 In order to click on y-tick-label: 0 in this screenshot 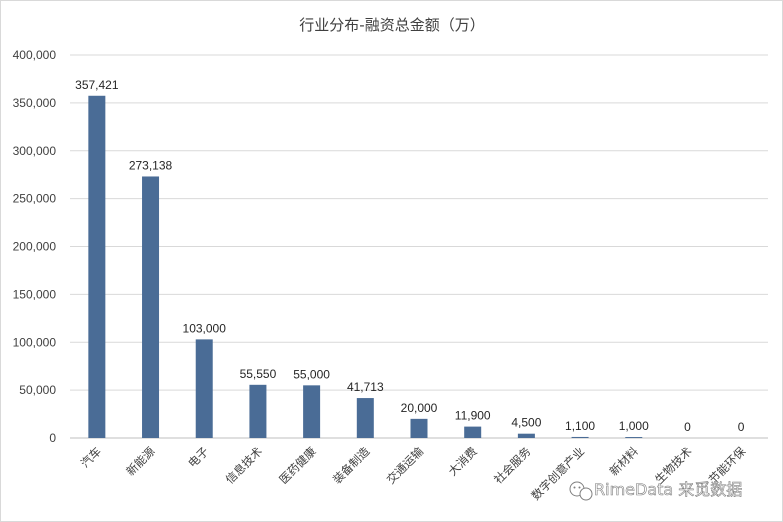, I will do `click(52, 438)`.